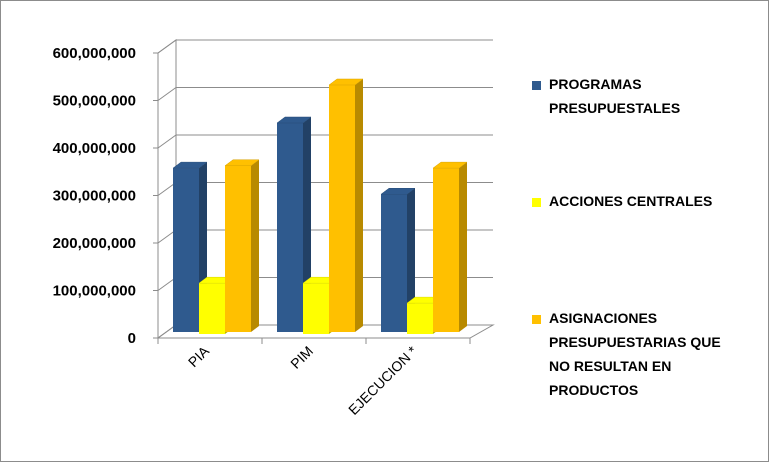 The width and height of the screenshot is (769, 462). I want to click on y-tick-label: 0, so click(132, 338).